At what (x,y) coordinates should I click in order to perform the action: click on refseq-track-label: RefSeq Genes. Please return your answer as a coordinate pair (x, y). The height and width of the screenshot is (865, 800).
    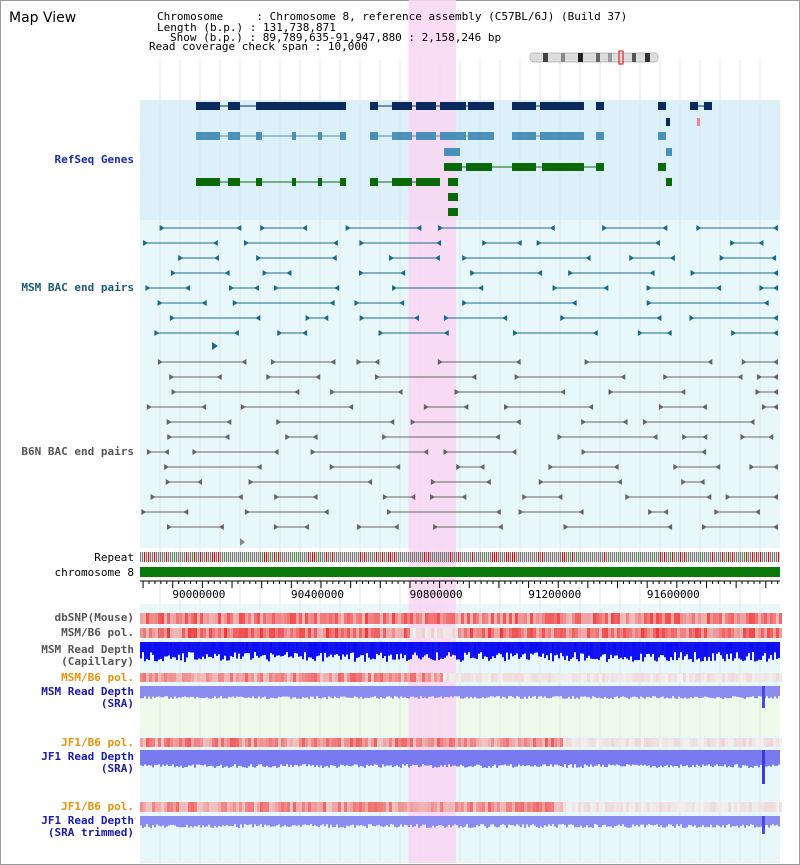
    Looking at the image, I should click on (94, 159).